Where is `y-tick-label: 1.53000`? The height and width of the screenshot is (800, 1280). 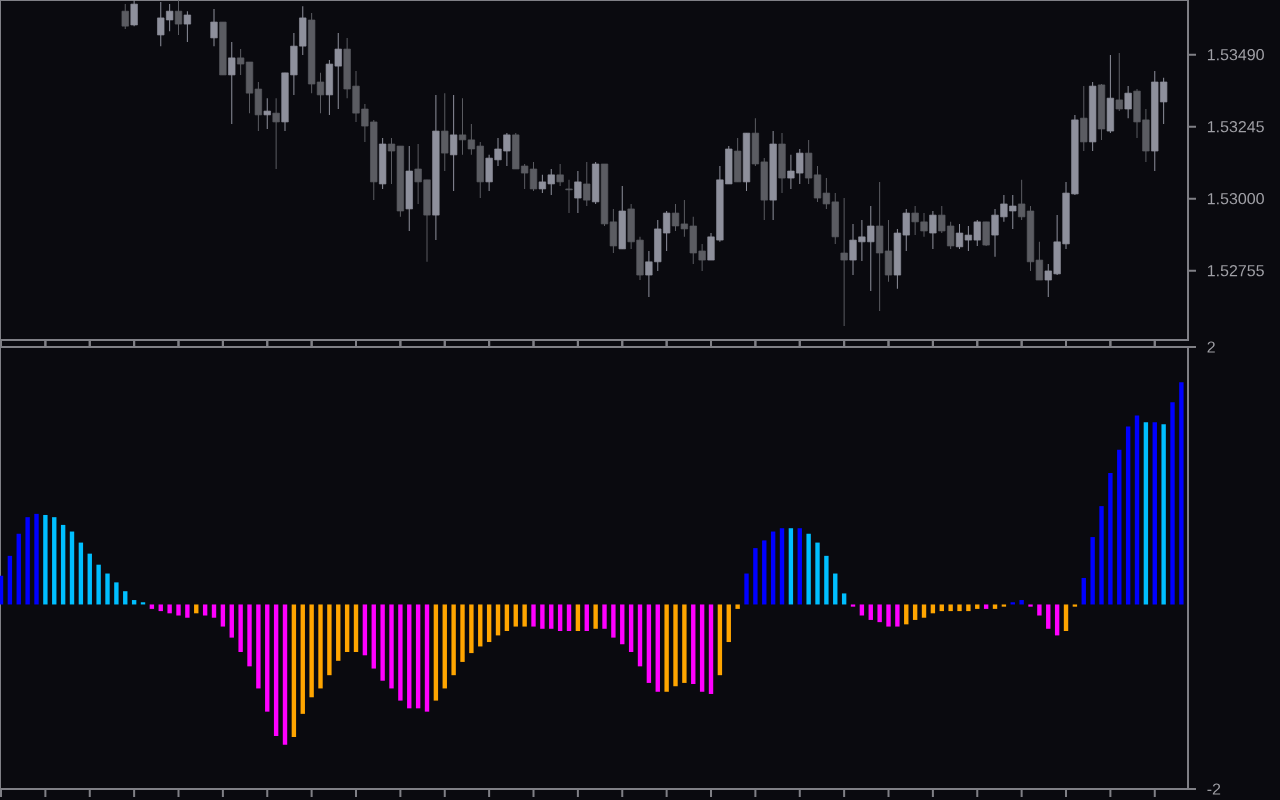
y-tick-label: 1.53000 is located at coordinates (1235, 198).